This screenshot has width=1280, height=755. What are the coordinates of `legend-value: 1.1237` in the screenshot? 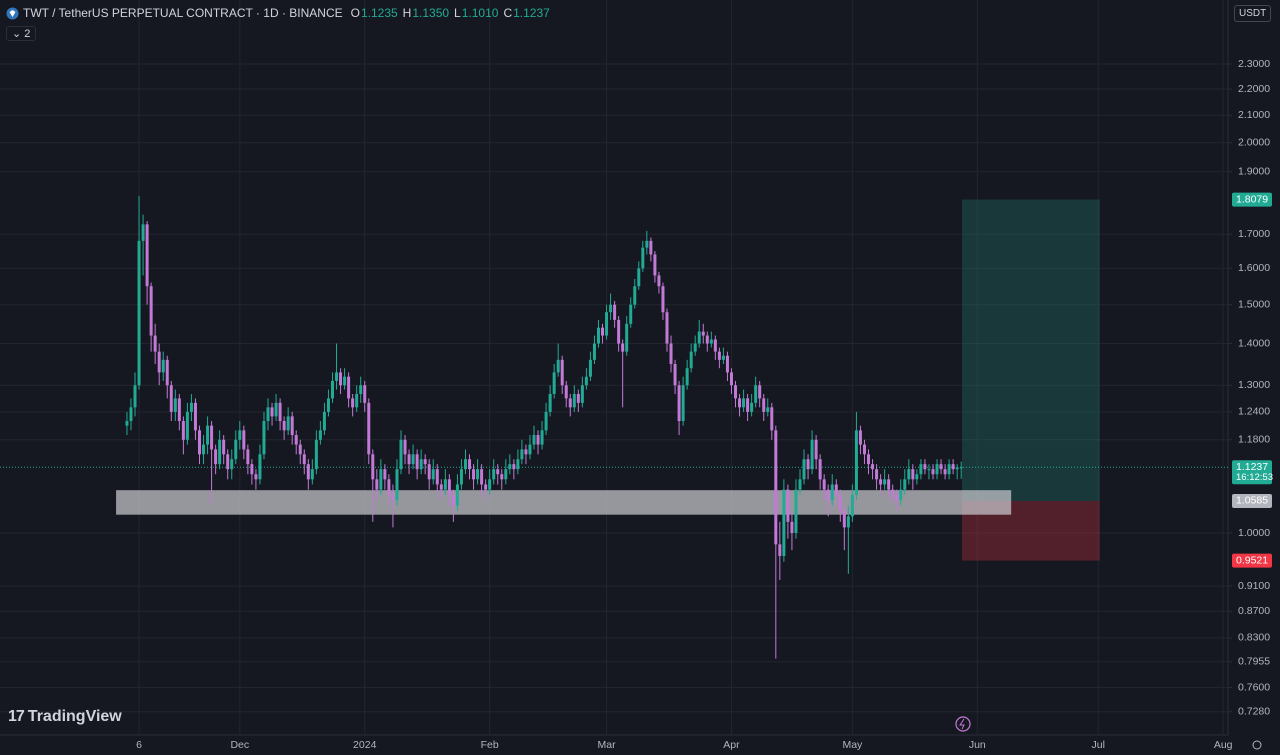 It's located at (531, 13).